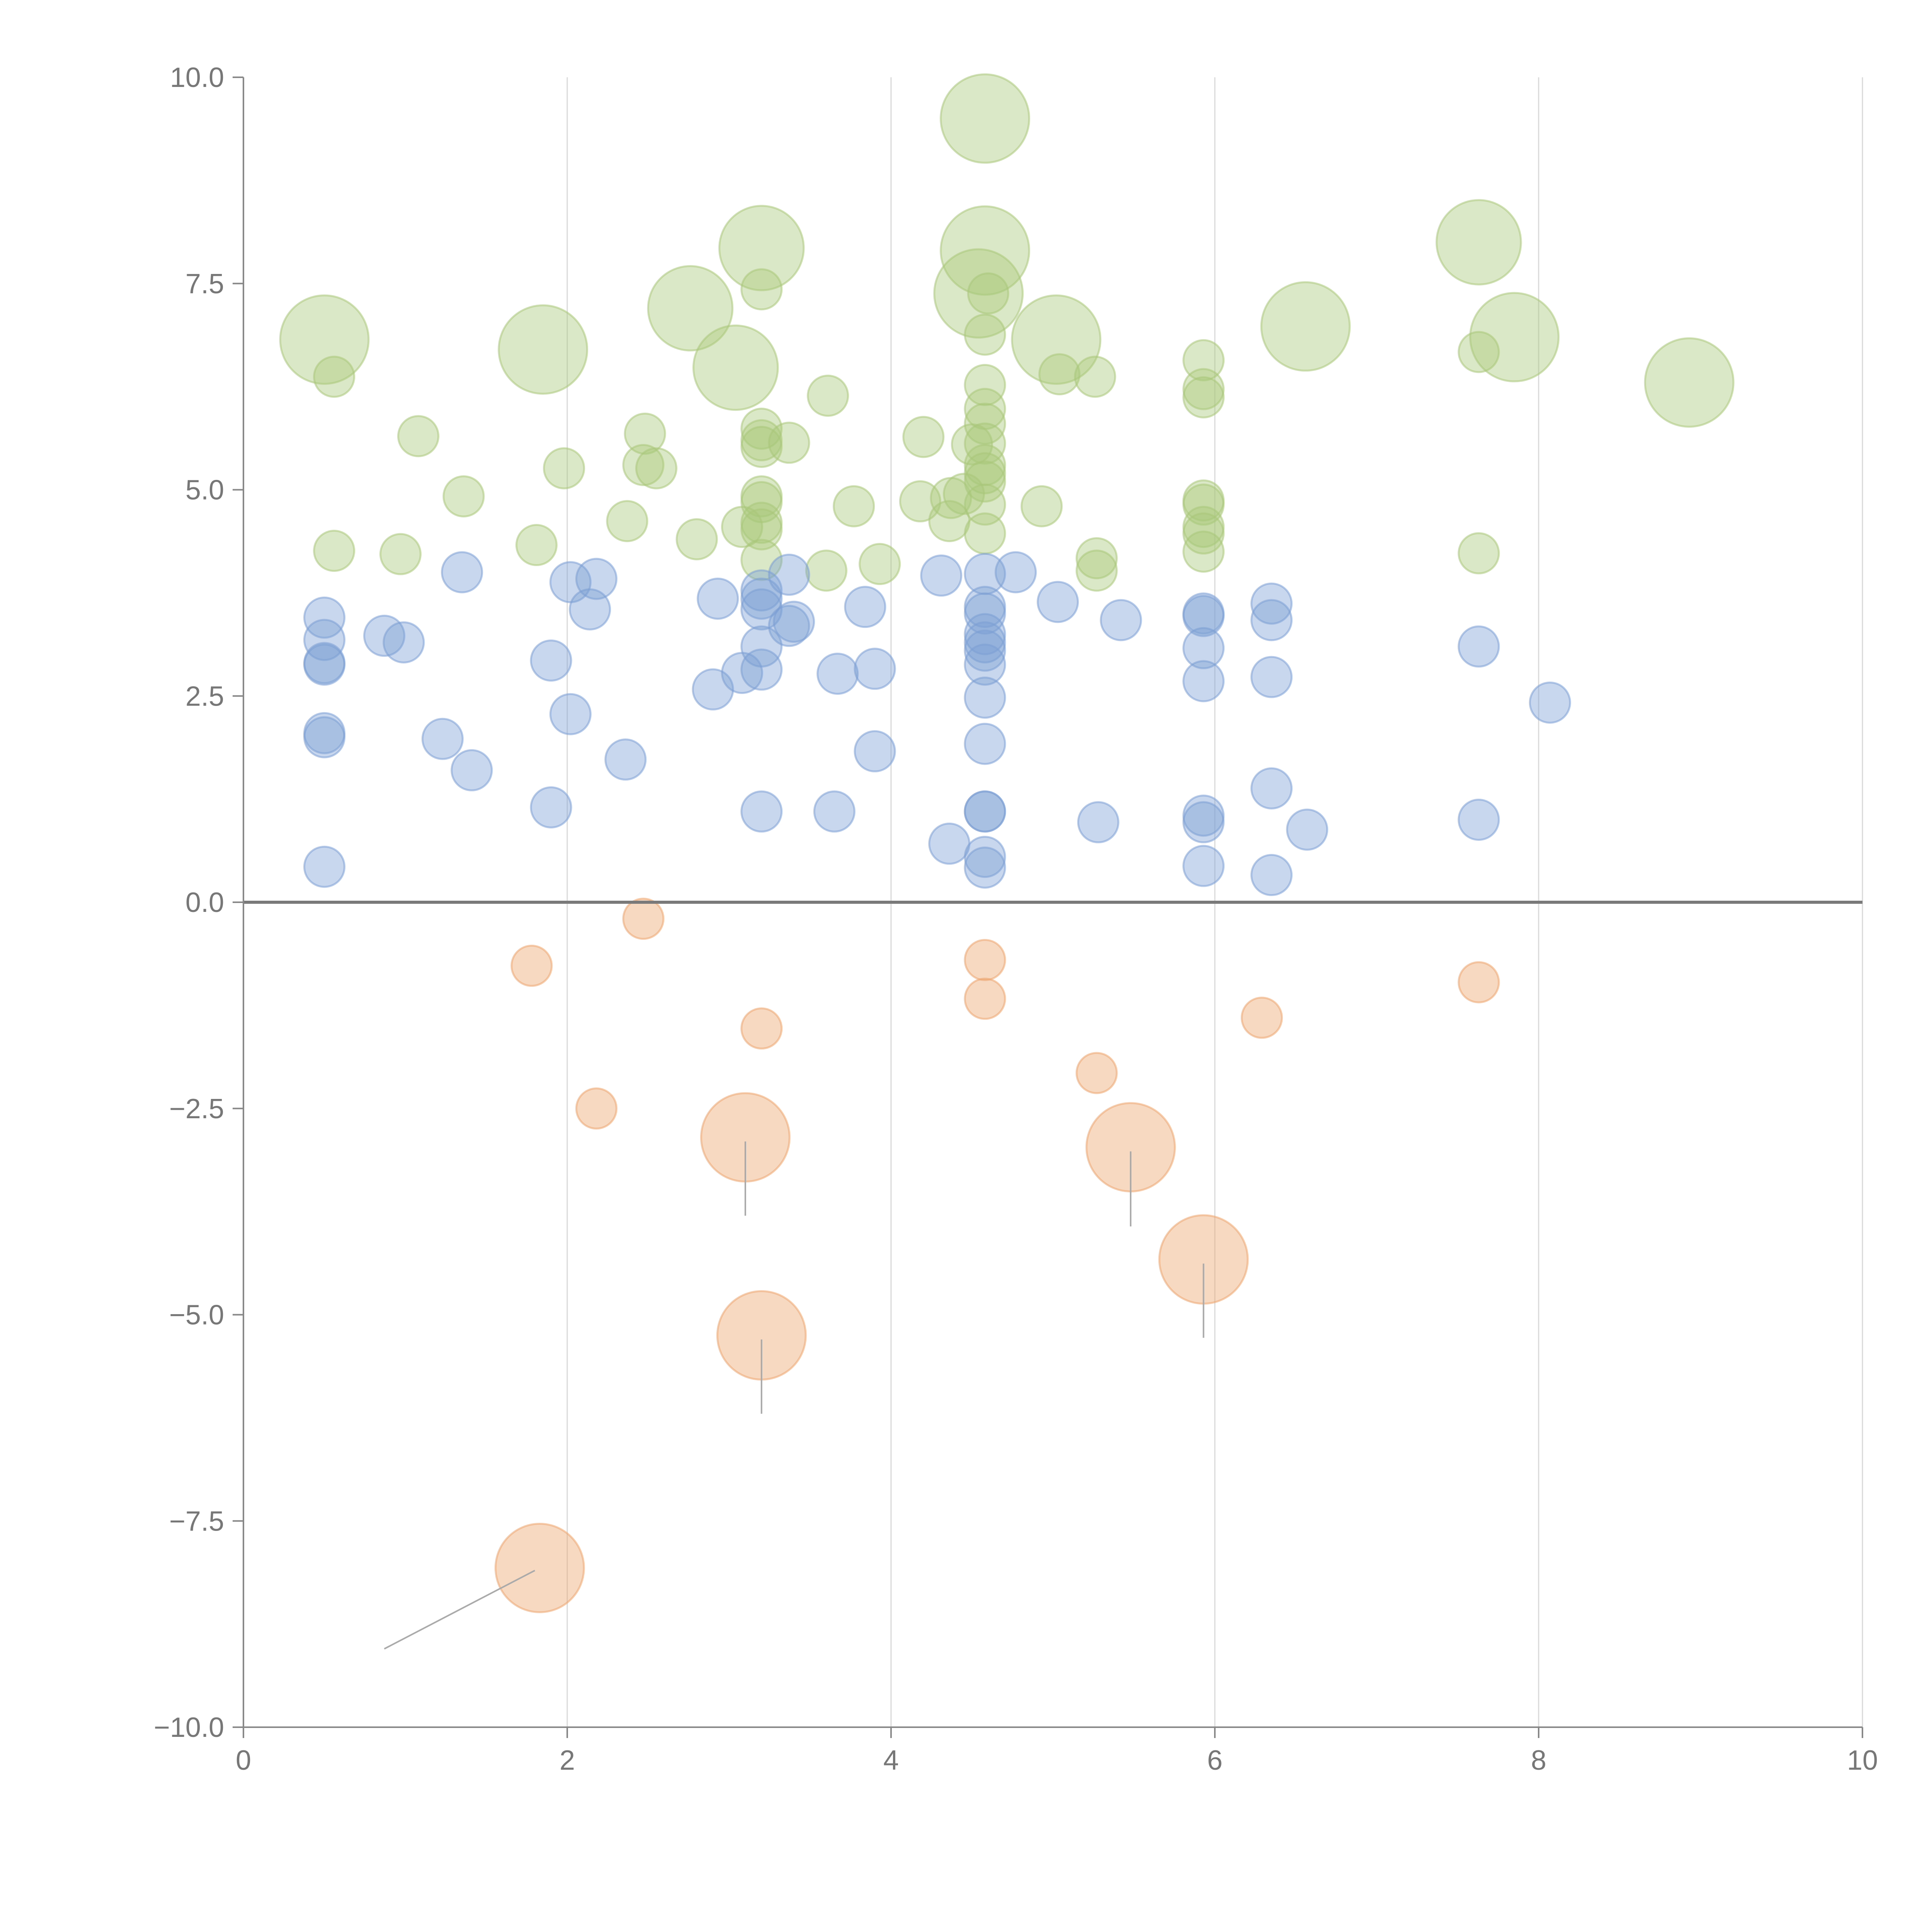 The height and width of the screenshot is (1932, 1932). What do you see at coordinates (1539, 1760) in the screenshot?
I see `x-tick-label-4: 8` at bounding box center [1539, 1760].